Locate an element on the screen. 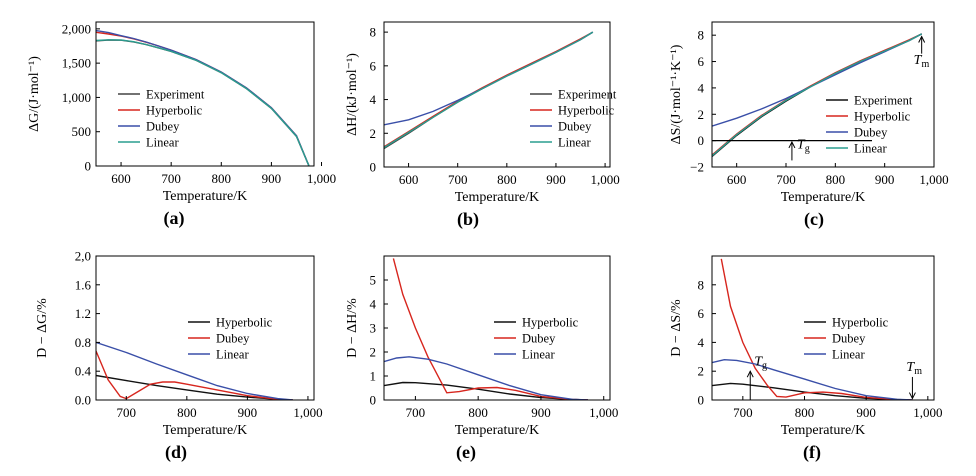 Image resolution: width=976 pixels, height=476 pixels. y-axis-label: ΔH/(kJ·mol⁻¹) is located at coordinates (352, 94).